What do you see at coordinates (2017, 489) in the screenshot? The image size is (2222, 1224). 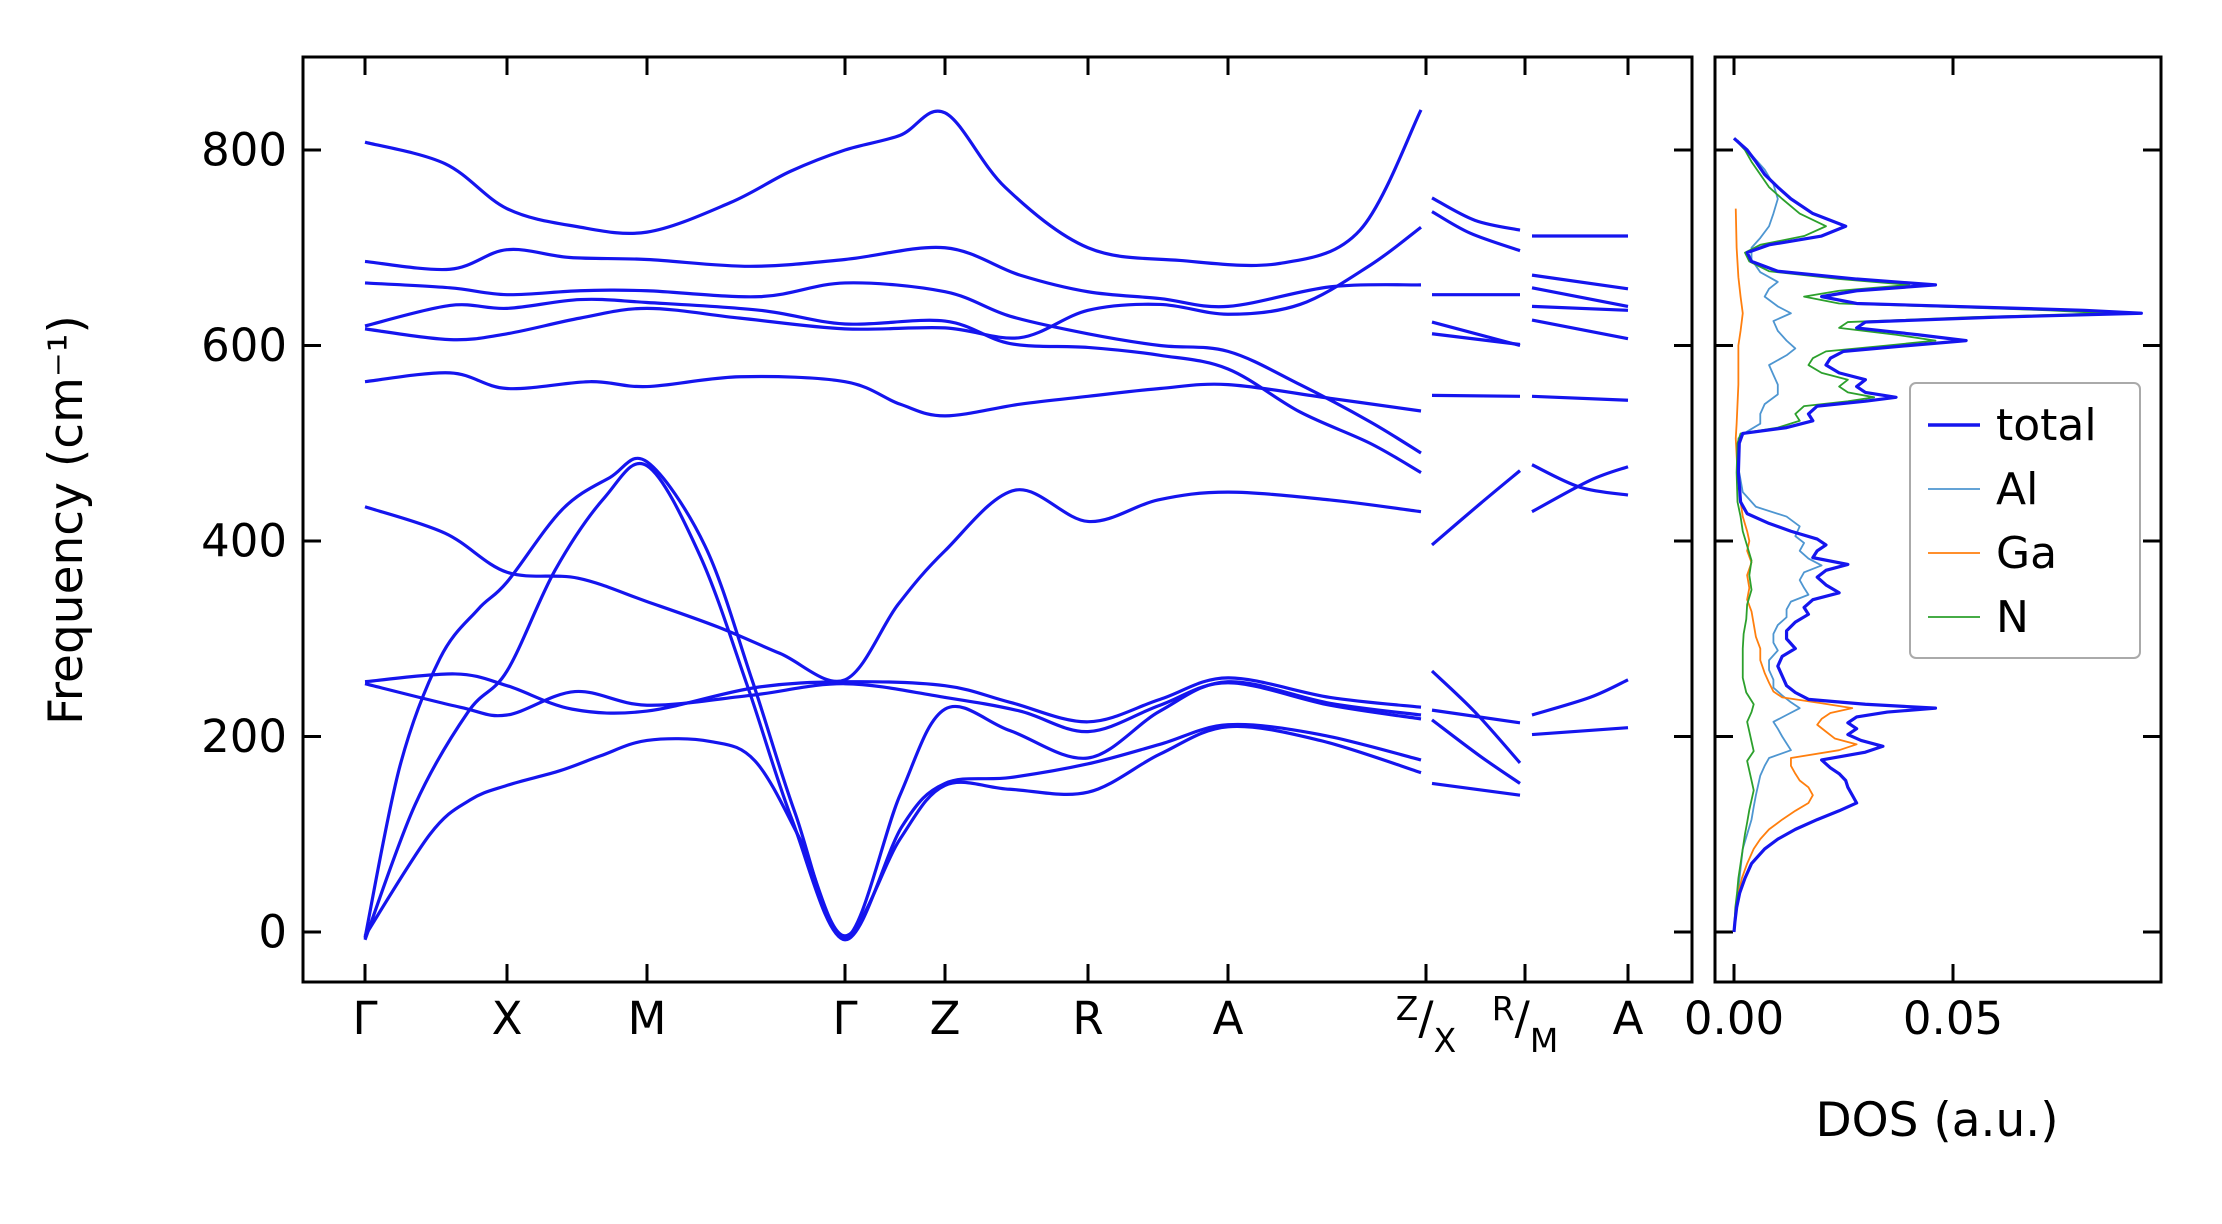 I see `legend-label-al: Al` at bounding box center [2017, 489].